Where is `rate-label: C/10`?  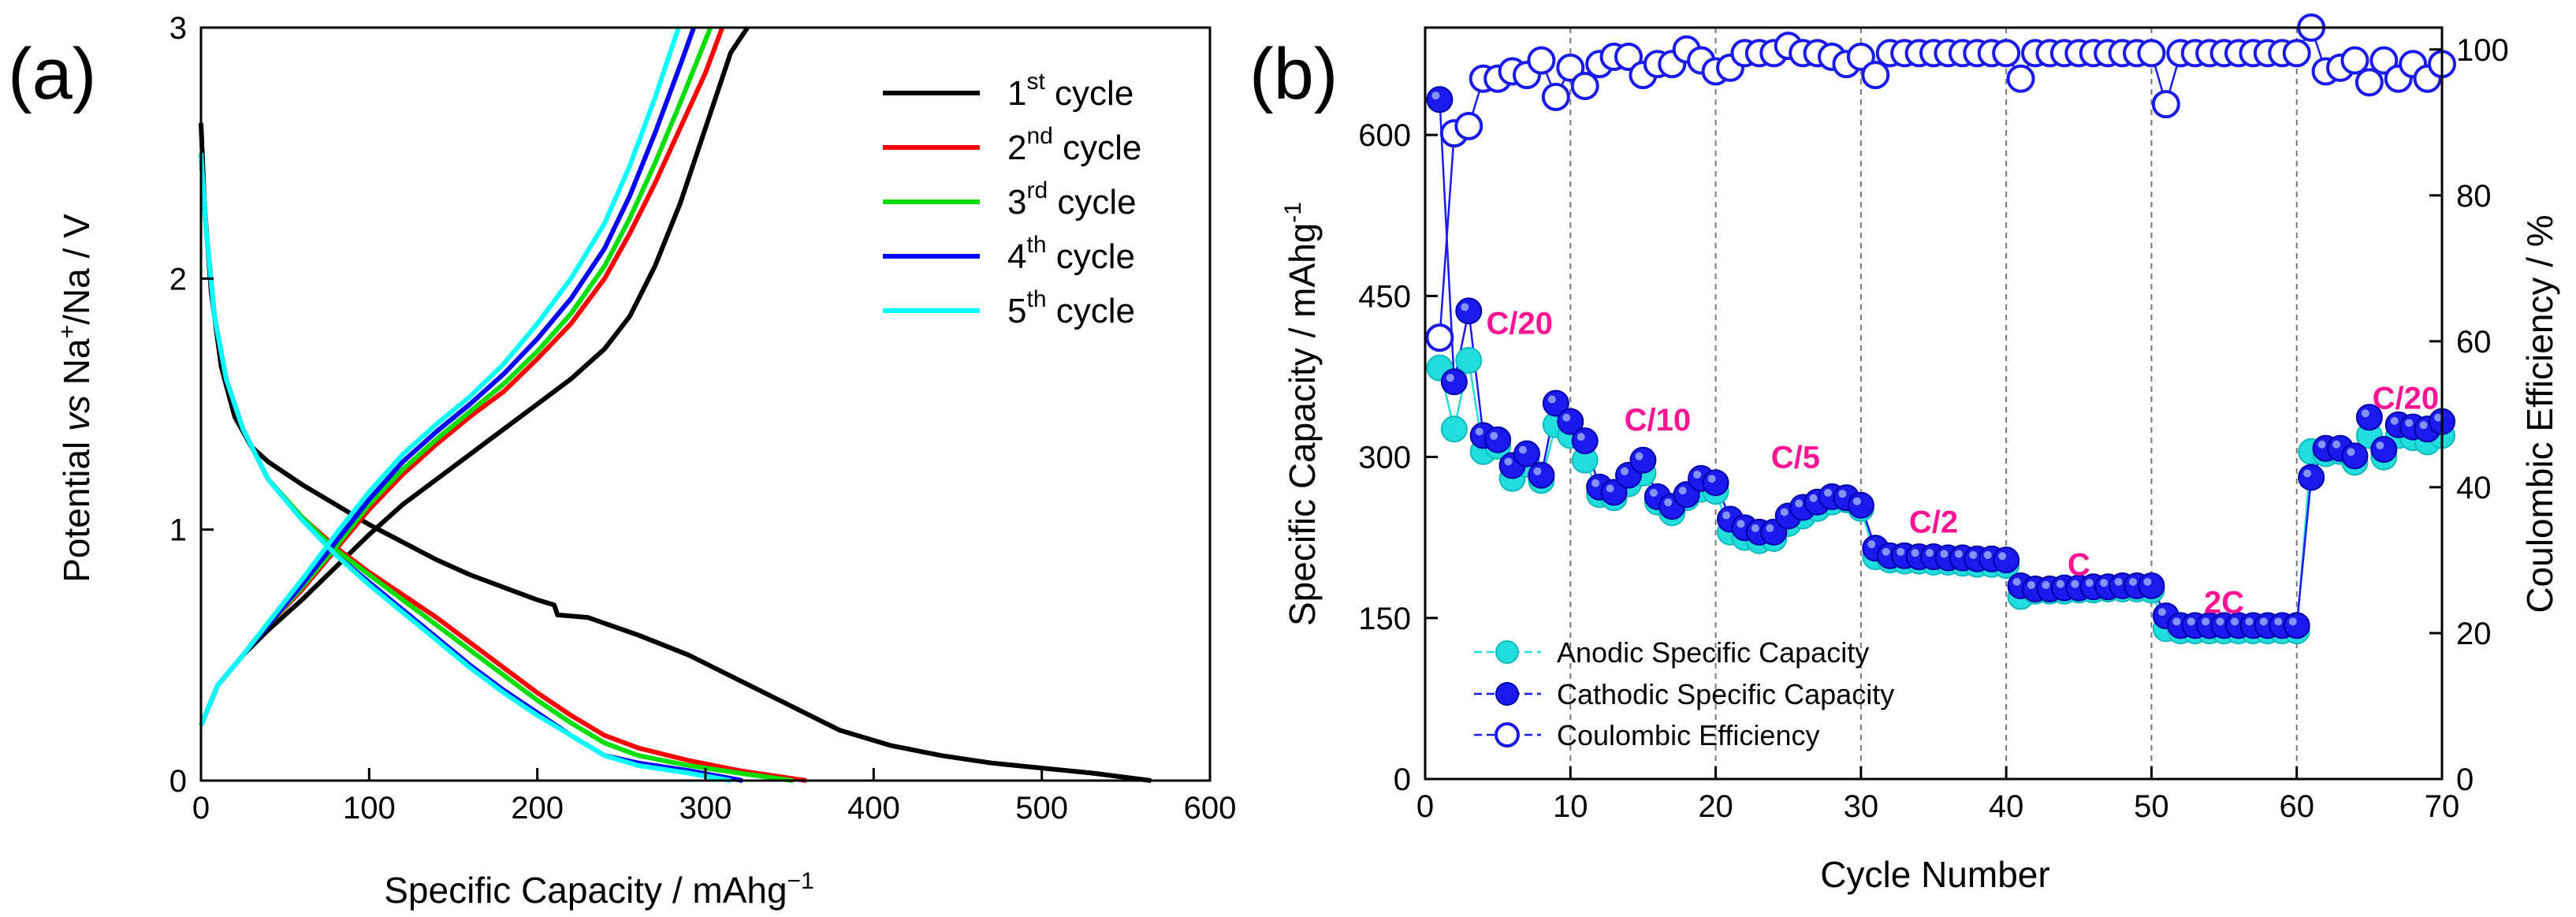 rate-label: C/10 is located at coordinates (1658, 420).